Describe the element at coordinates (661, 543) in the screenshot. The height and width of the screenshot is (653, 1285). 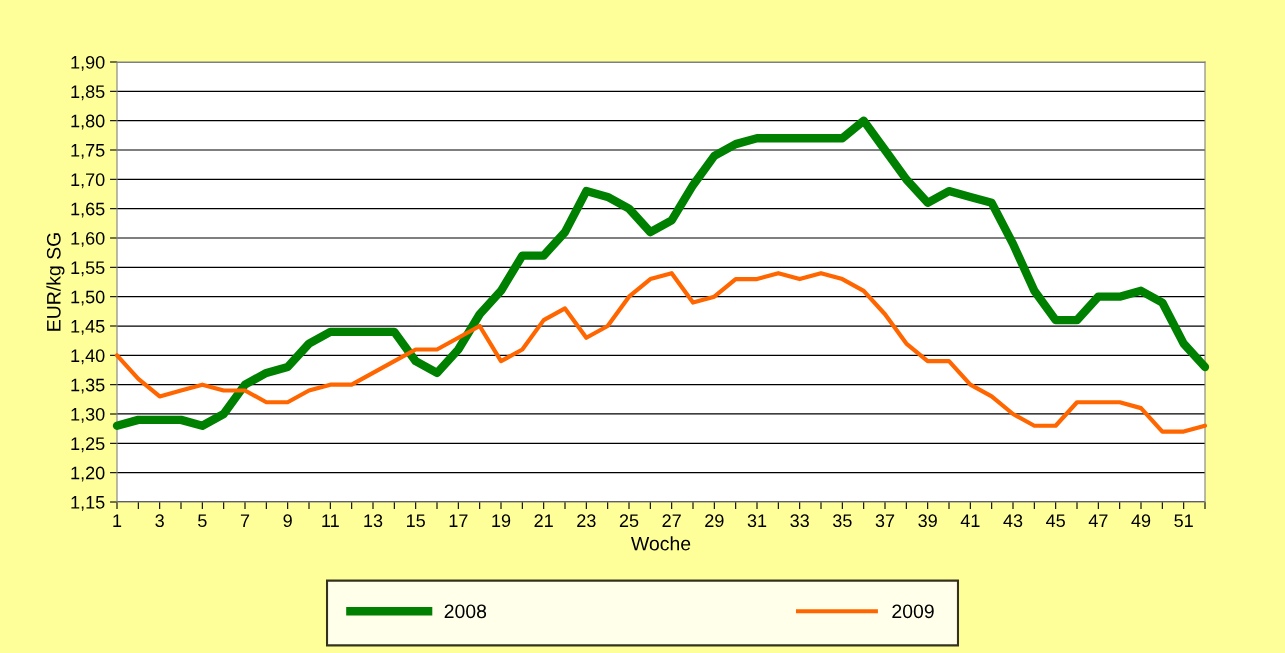
I see `x-axis-title: Woche` at that location.